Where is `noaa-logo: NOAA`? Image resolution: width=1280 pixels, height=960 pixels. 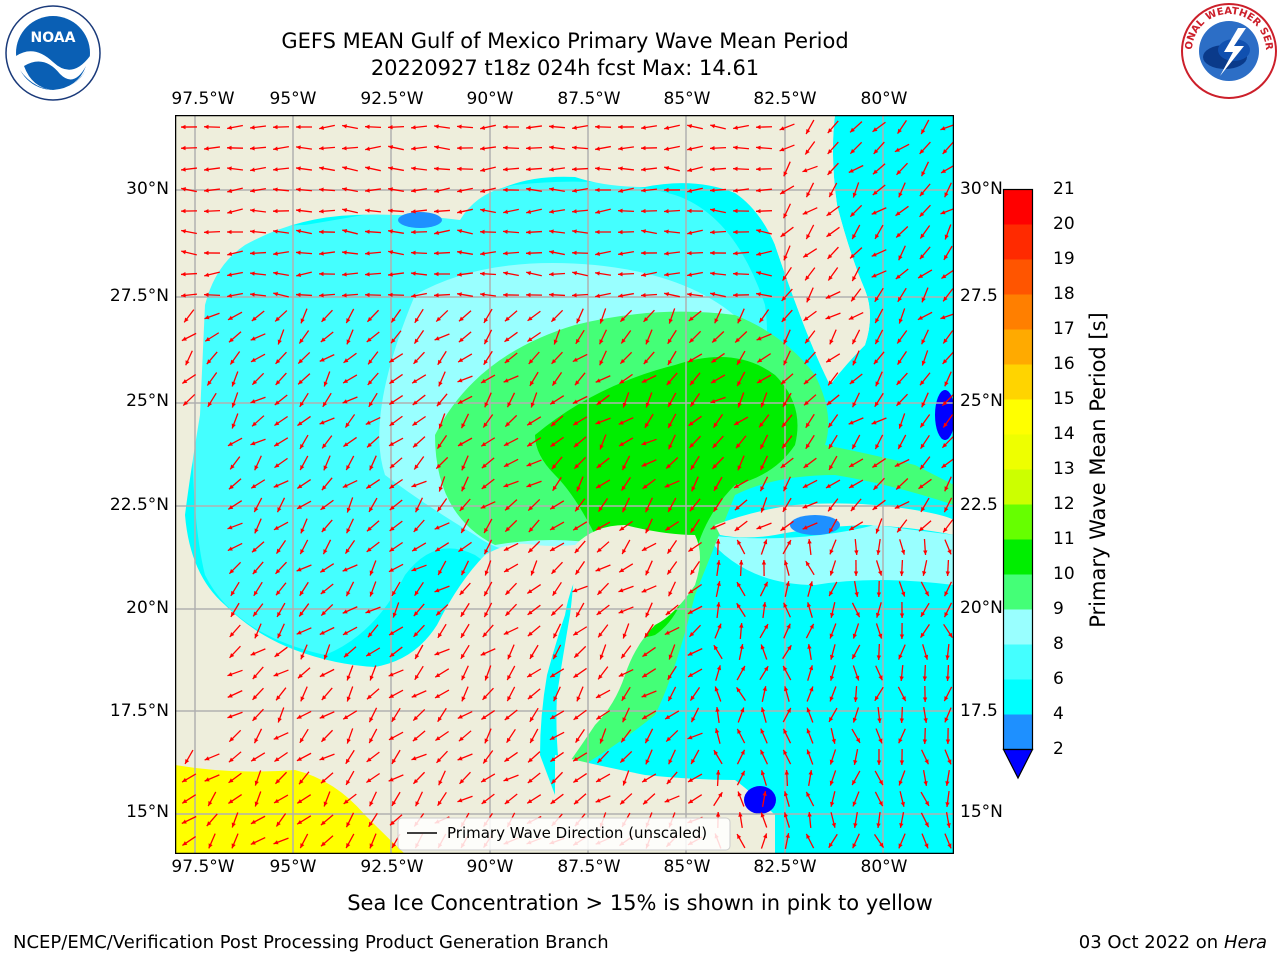 noaa-logo: NOAA is located at coordinates (53, 53).